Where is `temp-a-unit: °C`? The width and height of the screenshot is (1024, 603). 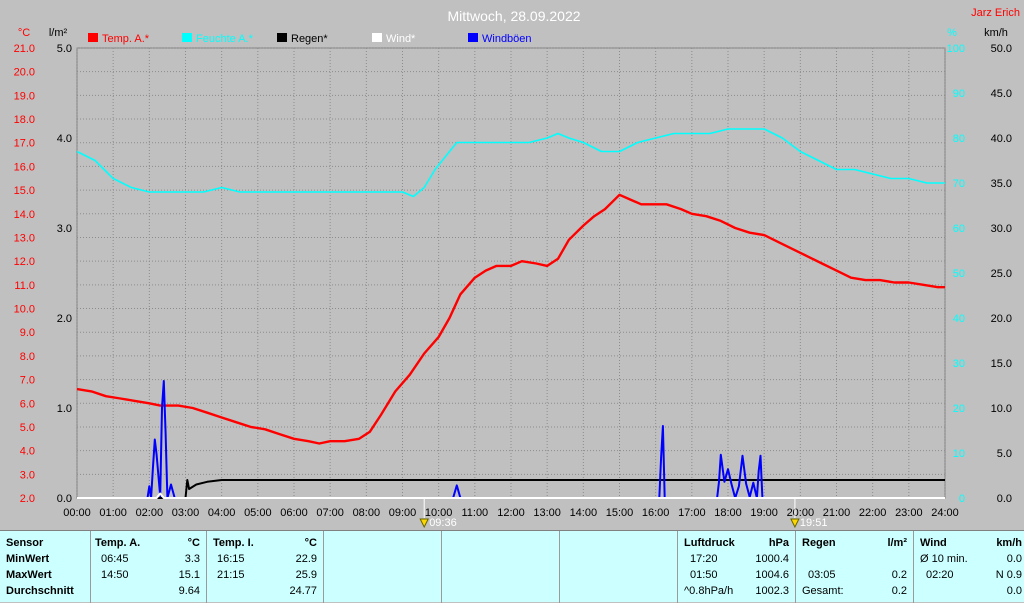 temp-a-unit: °C is located at coordinates (193, 543).